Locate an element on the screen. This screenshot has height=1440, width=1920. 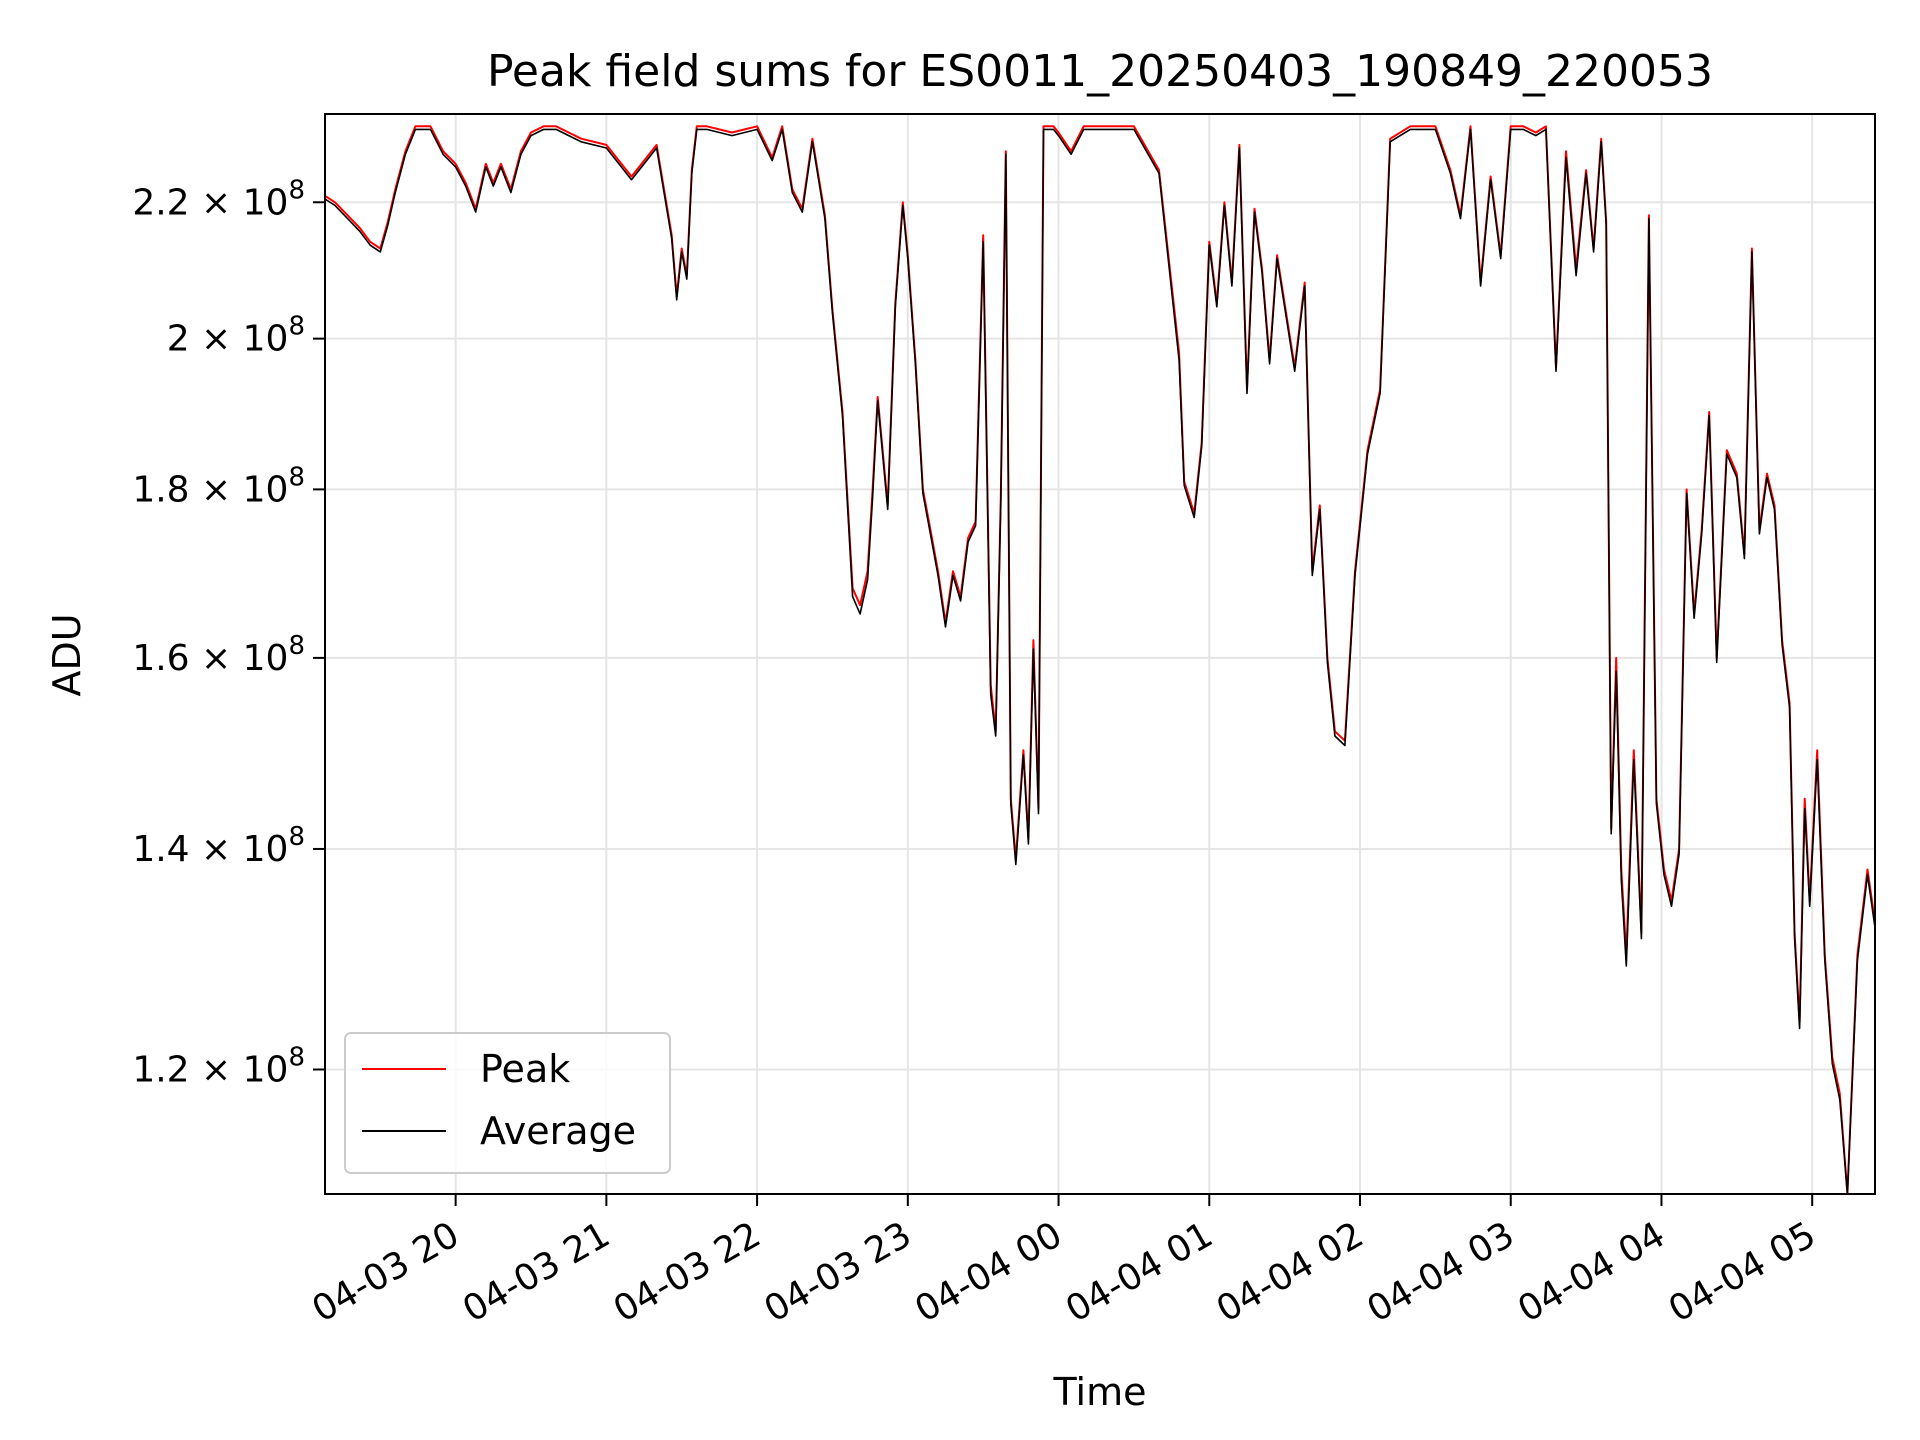
legend-label-peak: Peak is located at coordinates (525, 1069).